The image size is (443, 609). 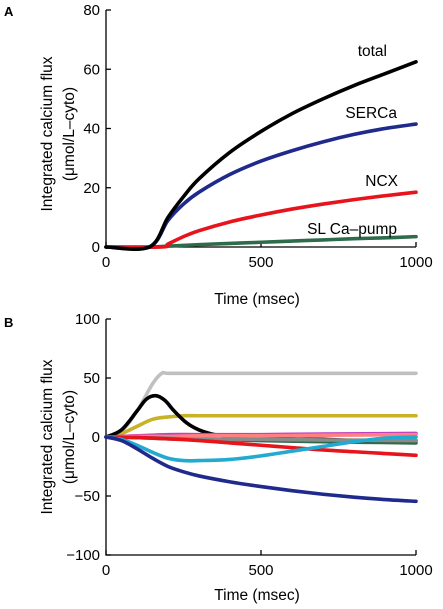 I want to click on panel-b-ylabel: Integrated calcium flux, so click(x=47, y=436).